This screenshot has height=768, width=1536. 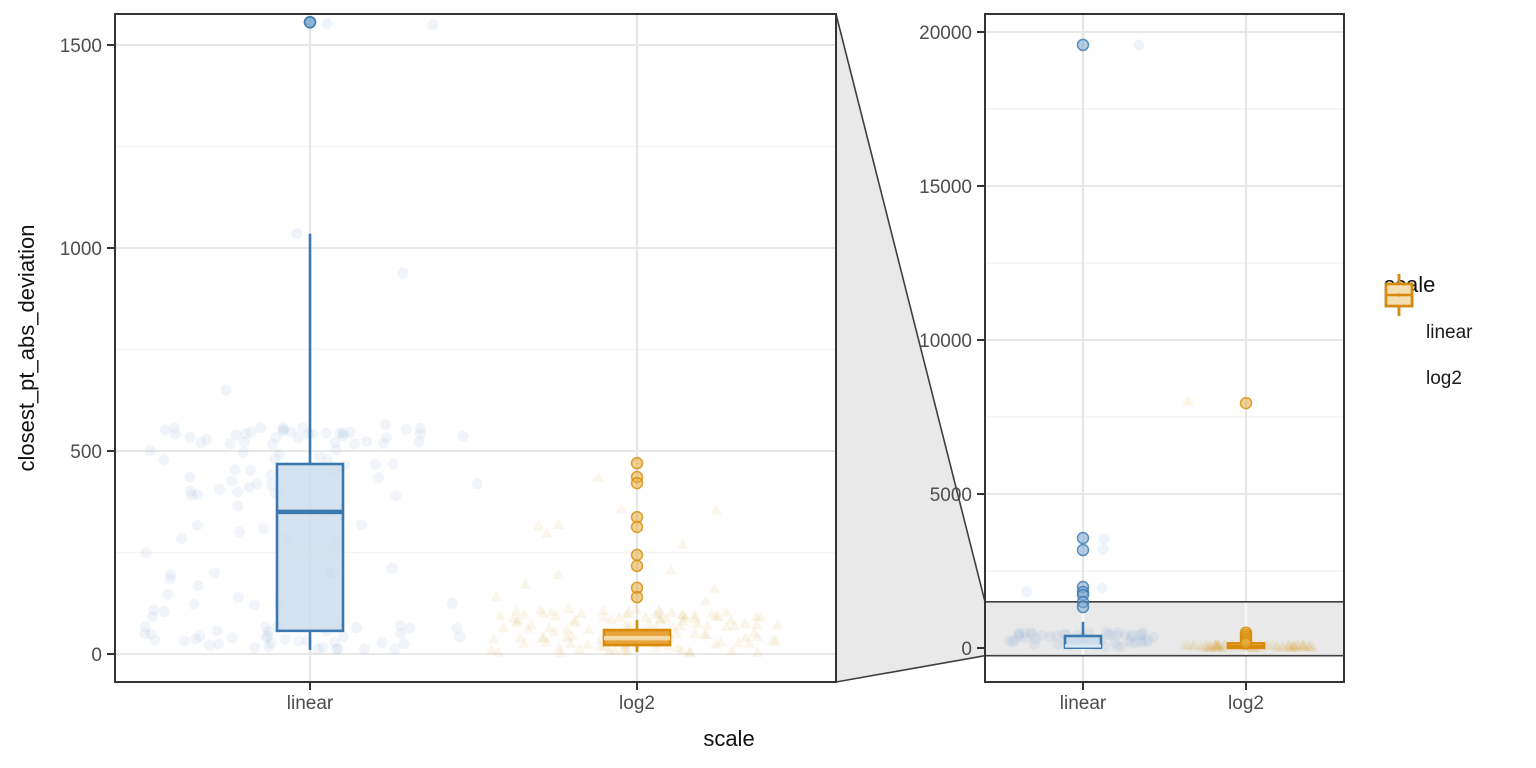 I want to click on y-axis-title: closest_pt_abs_deviation, so click(x=26, y=348).